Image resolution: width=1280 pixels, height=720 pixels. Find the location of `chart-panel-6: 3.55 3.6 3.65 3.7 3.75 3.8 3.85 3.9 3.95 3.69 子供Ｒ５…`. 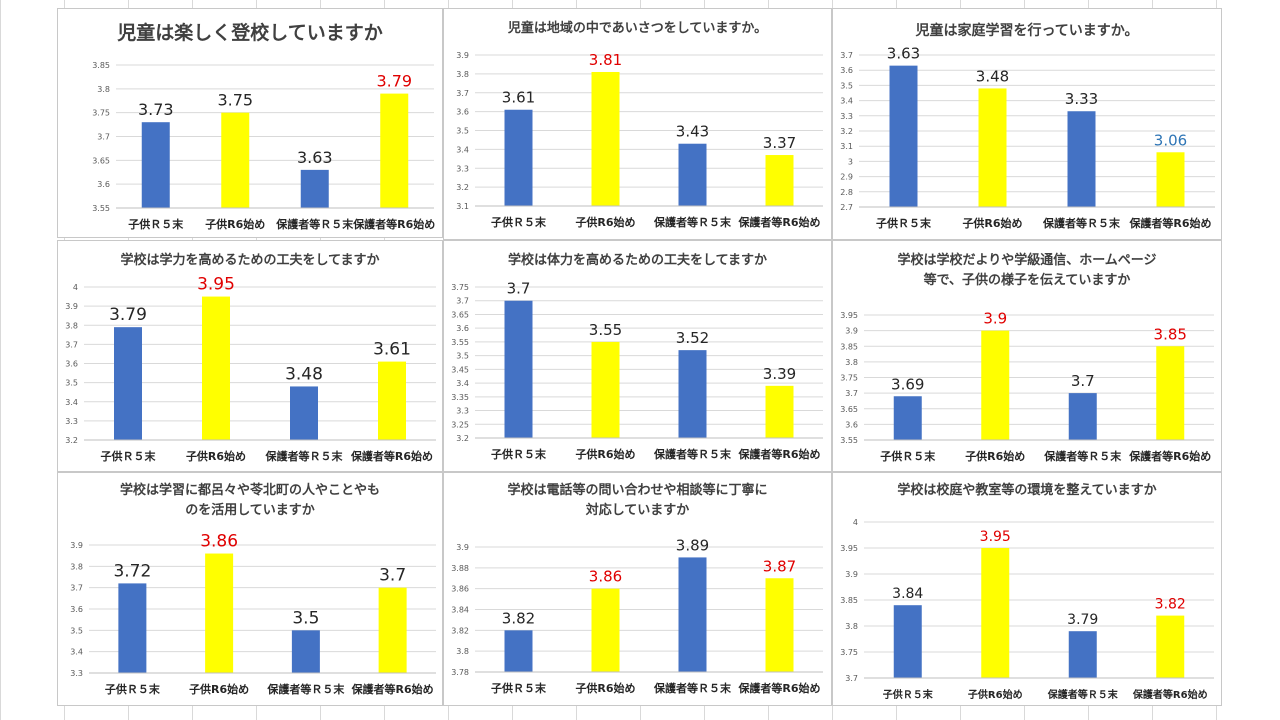

chart-panel-6: 3.55 3.6 3.65 3.7 3.75 3.8 3.85 3.9 3.95 3.69 子供Ｒ５… is located at coordinates (1027, 356).